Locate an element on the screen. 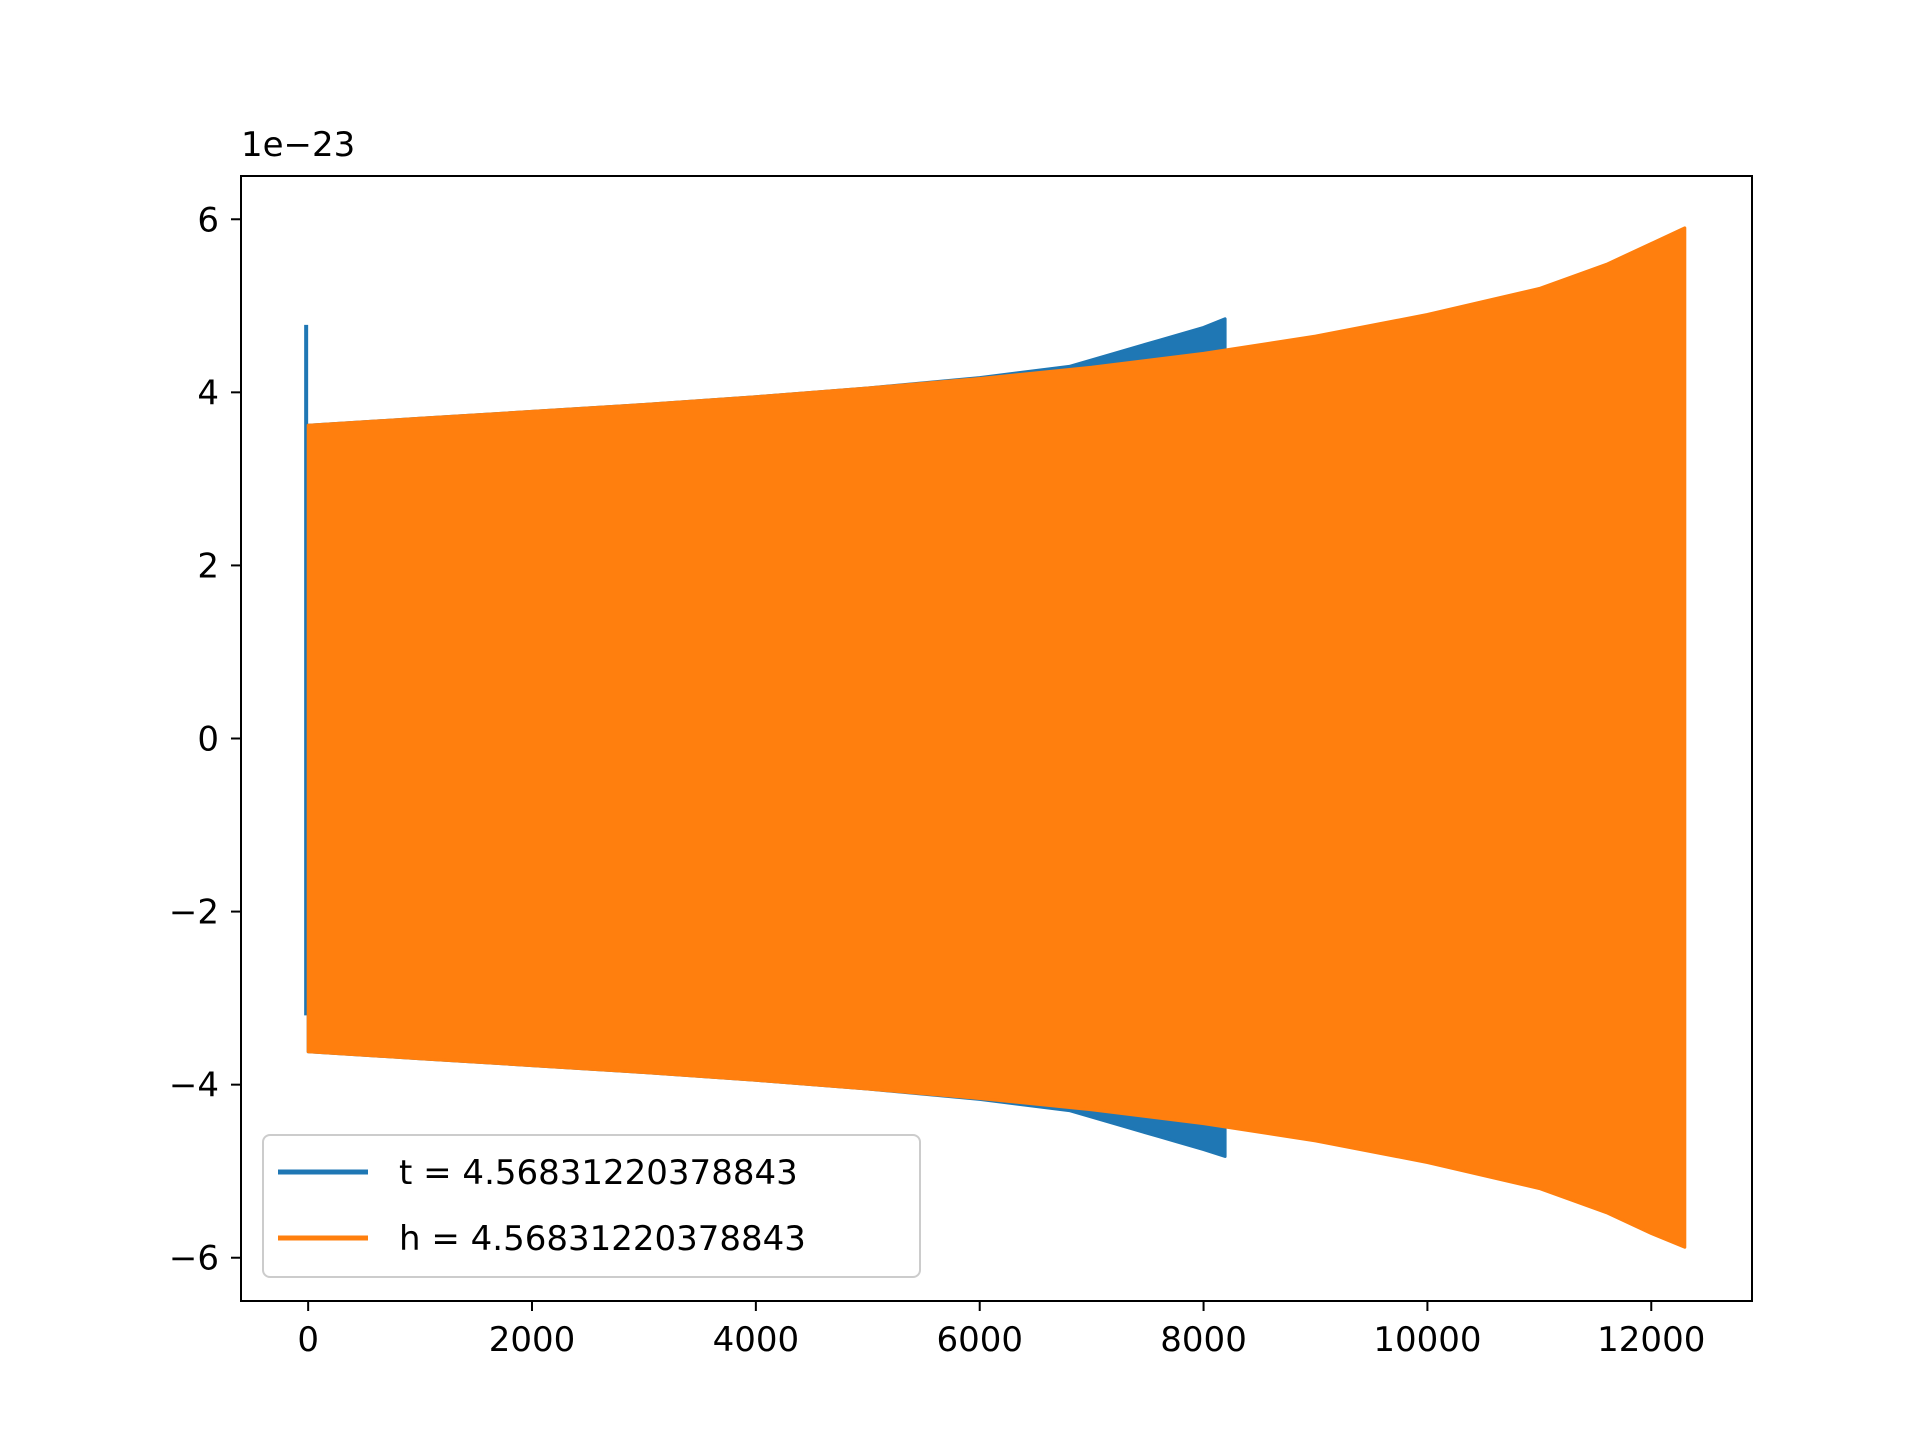 The height and width of the screenshot is (1444, 1920). x-tick-label: 4000 is located at coordinates (756, 1340).